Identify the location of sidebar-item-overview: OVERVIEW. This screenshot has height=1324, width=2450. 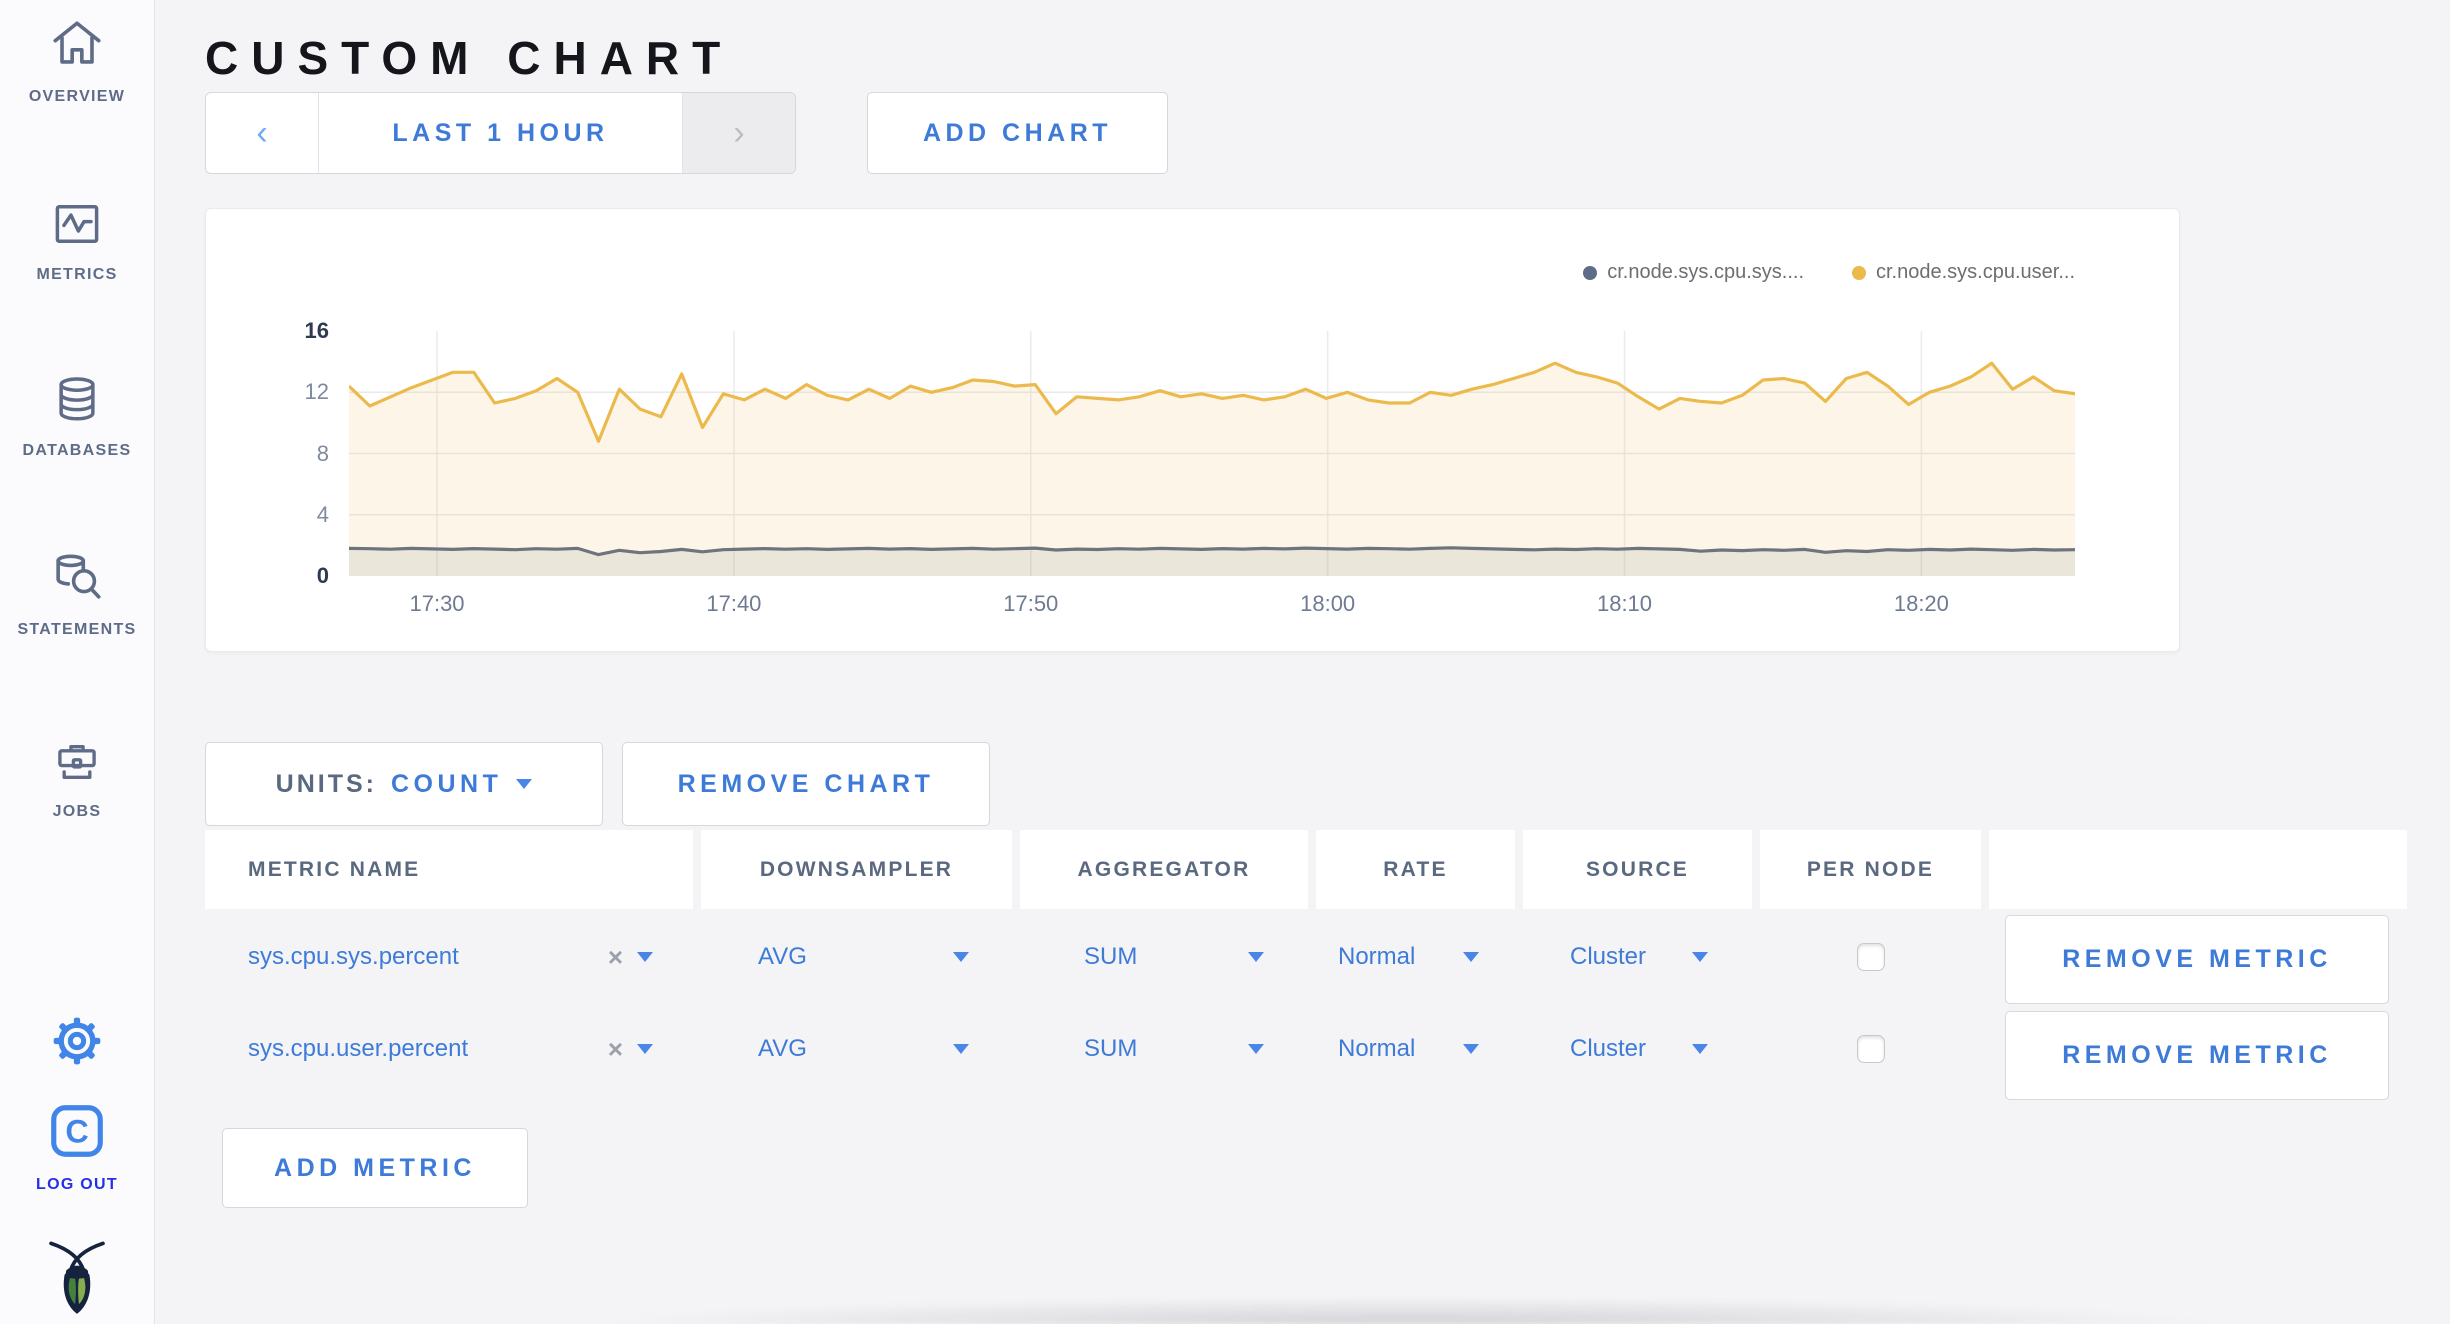
(77, 61).